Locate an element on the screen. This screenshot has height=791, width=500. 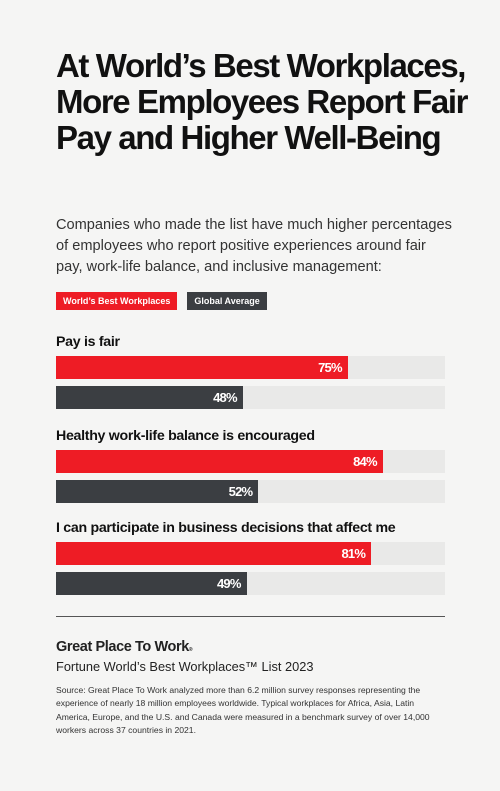
legend-item-best-workplaces: World’s Best Workplaces is located at coordinates (117, 301).